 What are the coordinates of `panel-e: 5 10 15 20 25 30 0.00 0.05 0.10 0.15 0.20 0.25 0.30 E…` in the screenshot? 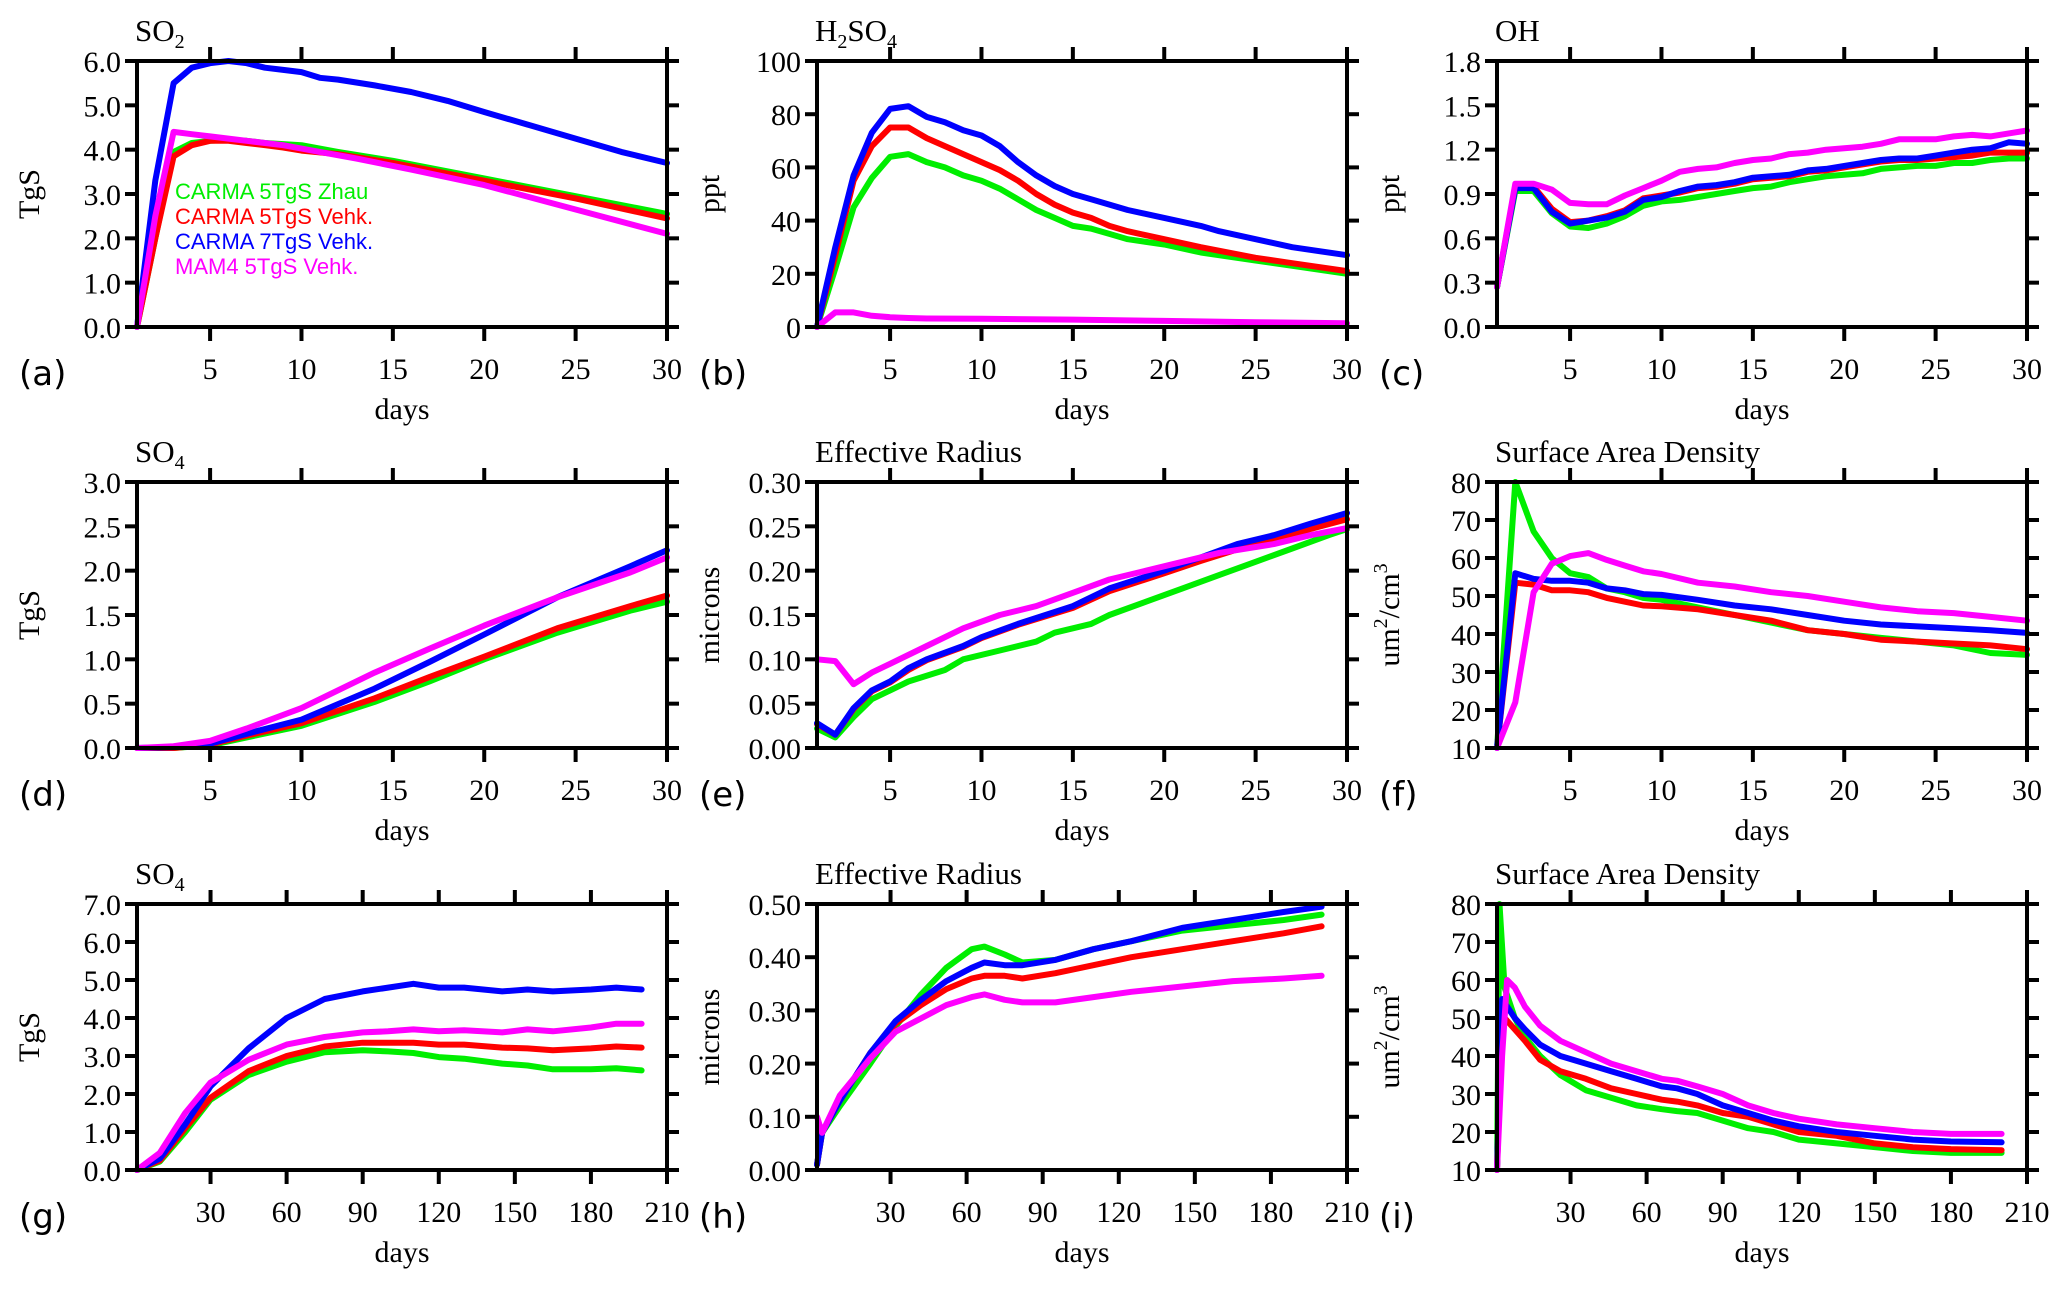 It's located at (1027, 640).